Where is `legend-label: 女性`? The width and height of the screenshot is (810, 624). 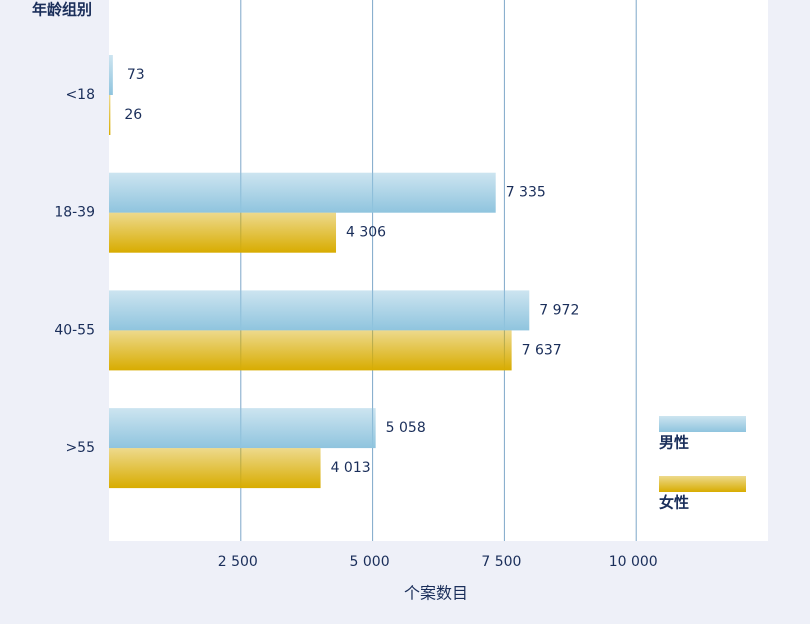
legend-label: 女性 is located at coordinates (674, 503).